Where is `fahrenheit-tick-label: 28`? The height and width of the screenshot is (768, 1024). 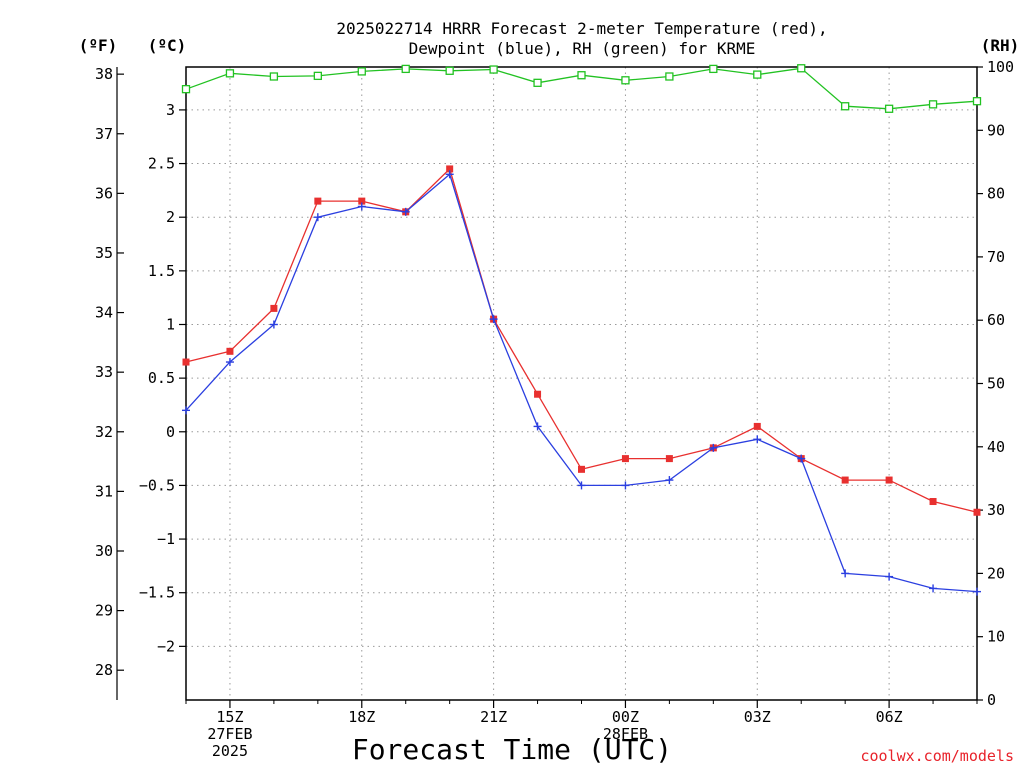 fahrenheit-tick-label: 28 is located at coordinates (104, 670).